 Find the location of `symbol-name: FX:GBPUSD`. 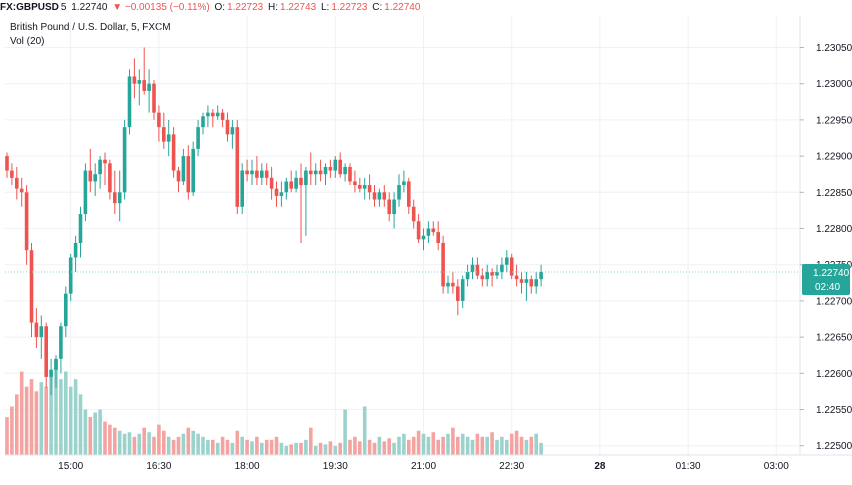

symbol-name: FX:GBPUSD is located at coordinates (29, 7).